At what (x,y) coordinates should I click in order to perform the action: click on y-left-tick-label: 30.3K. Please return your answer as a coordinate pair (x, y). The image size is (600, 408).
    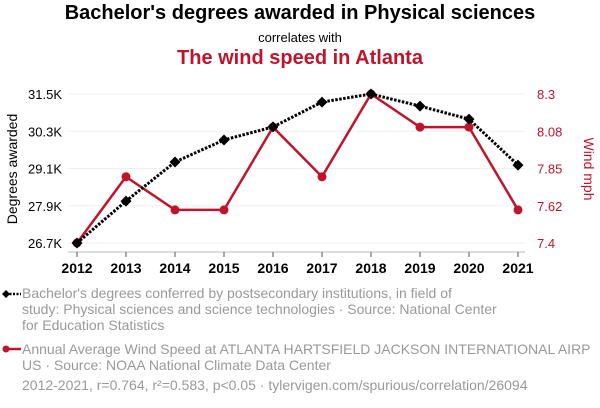
    Looking at the image, I should click on (45, 131).